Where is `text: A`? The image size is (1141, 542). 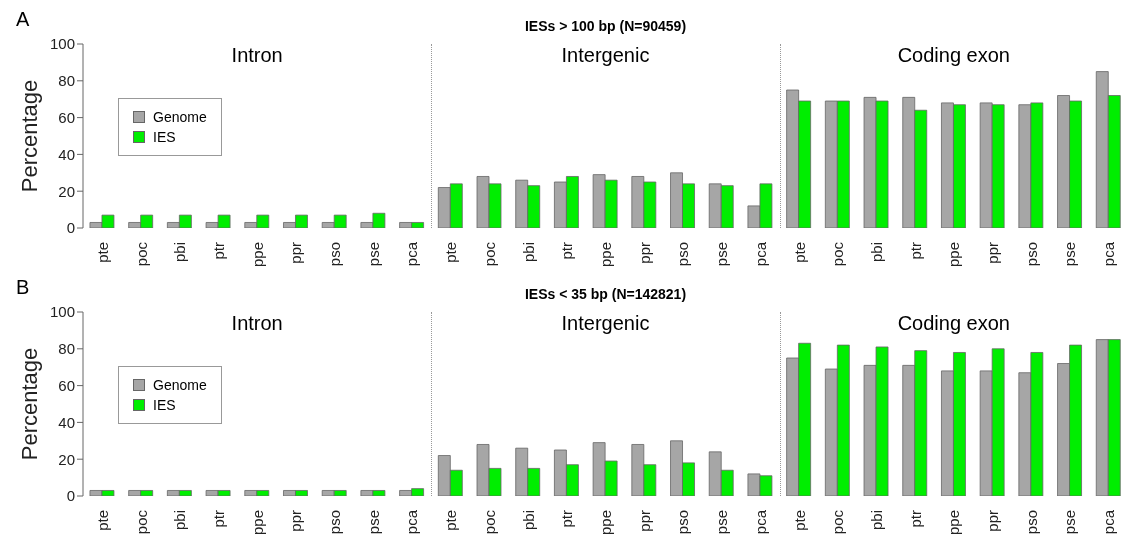 text: A is located at coordinates (23, 19).